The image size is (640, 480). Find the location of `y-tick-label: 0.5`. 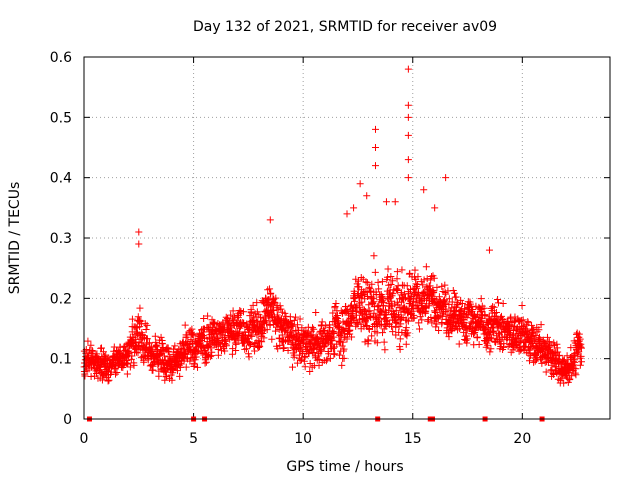

y-tick-label: 0.5 is located at coordinates (61, 118).